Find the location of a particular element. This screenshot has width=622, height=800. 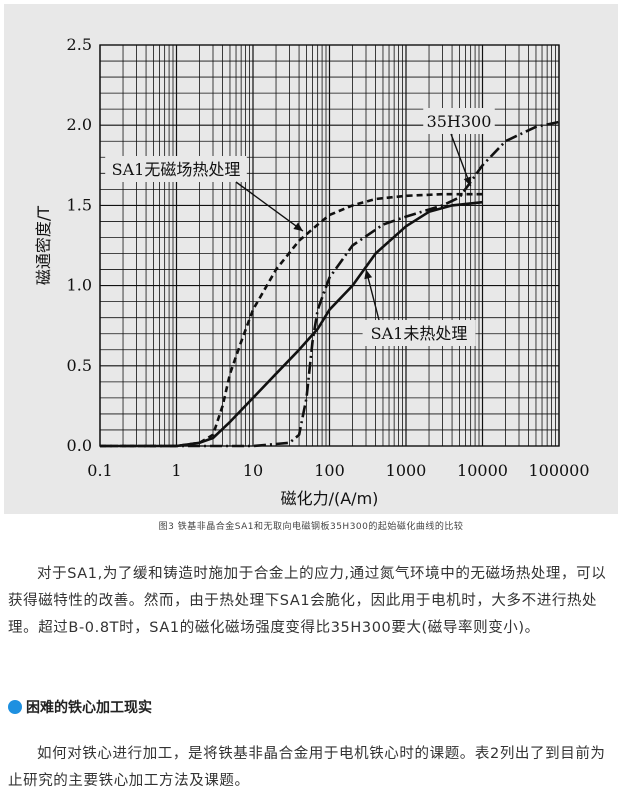

section-heading: 困难的铁心加工现实 is located at coordinates (80, 707).